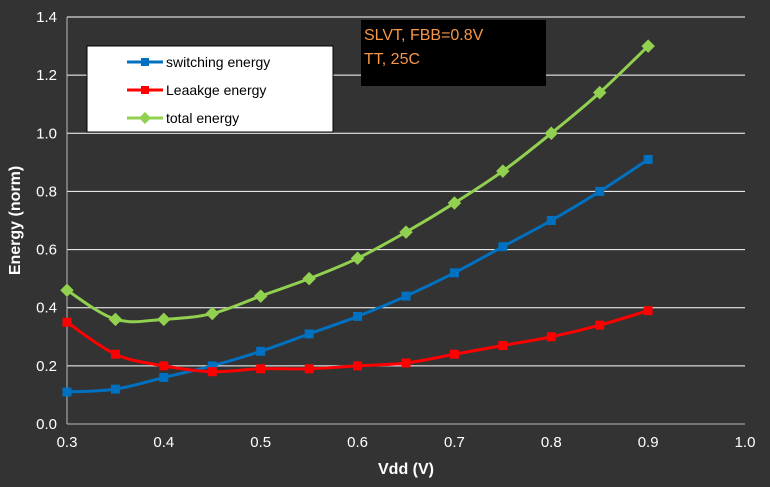  What do you see at coordinates (406, 469) in the screenshot?
I see `x-axis-title: Vdd (V)` at bounding box center [406, 469].